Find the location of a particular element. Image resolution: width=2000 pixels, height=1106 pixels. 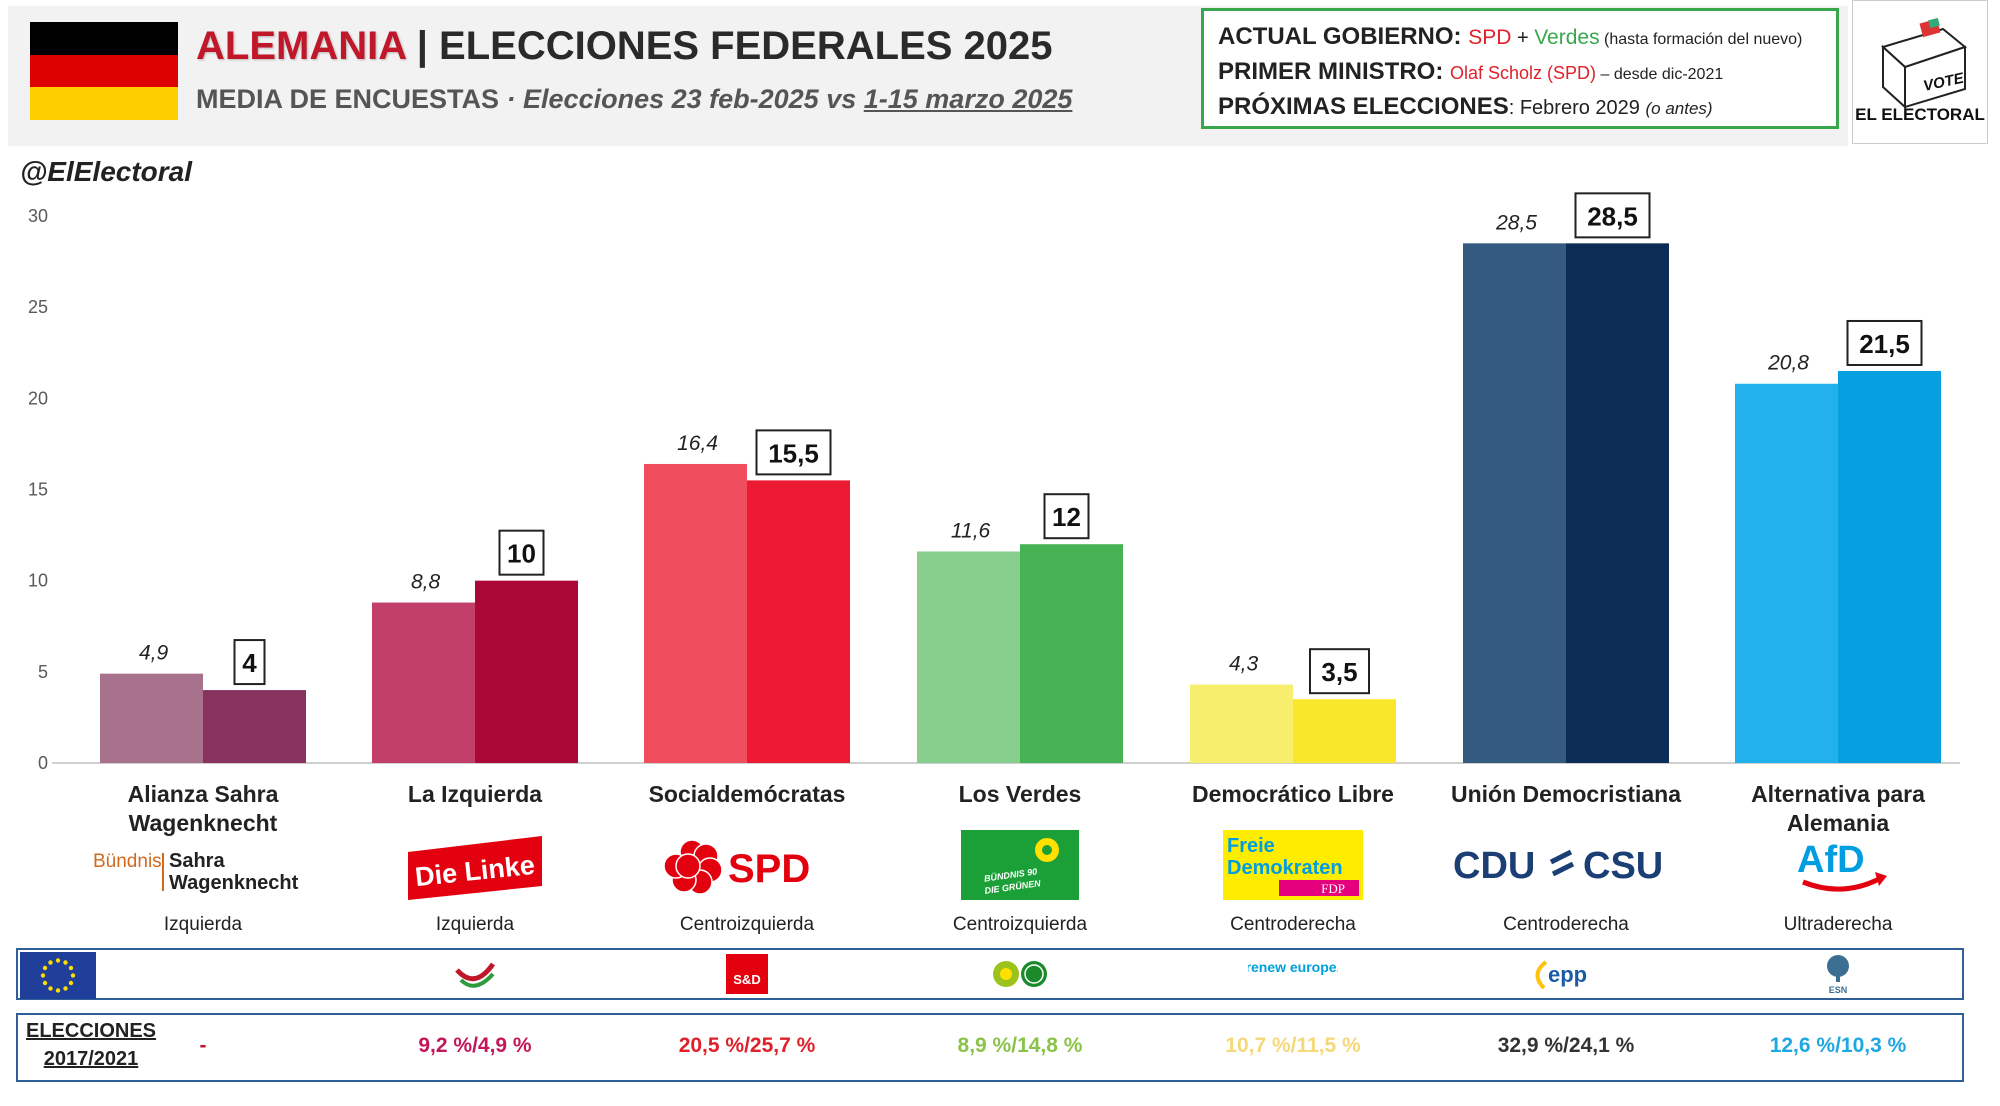

die-linke-logo-icon: Die Linke is located at coordinates (475, 868).